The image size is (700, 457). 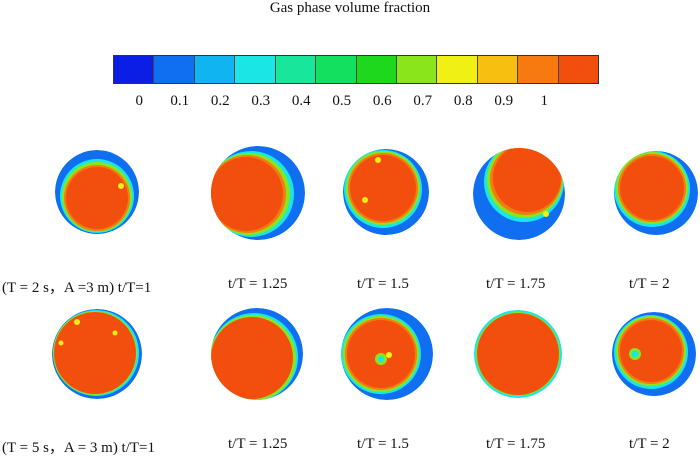 What do you see at coordinates (516, 444) in the screenshot?
I see `row2-label-t1.75: t/T = 1.75` at bounding box center [516, 444].